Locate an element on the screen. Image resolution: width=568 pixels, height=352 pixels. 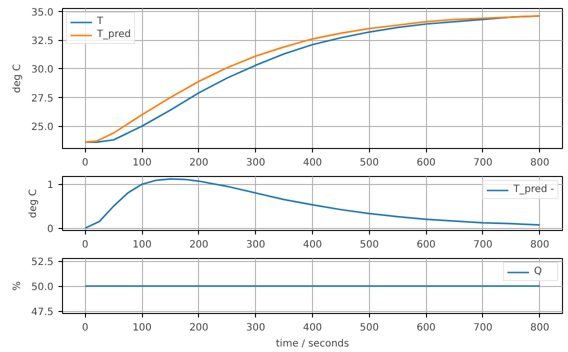
y-tick-label: 27.5 is located at coordinates (42, 98).